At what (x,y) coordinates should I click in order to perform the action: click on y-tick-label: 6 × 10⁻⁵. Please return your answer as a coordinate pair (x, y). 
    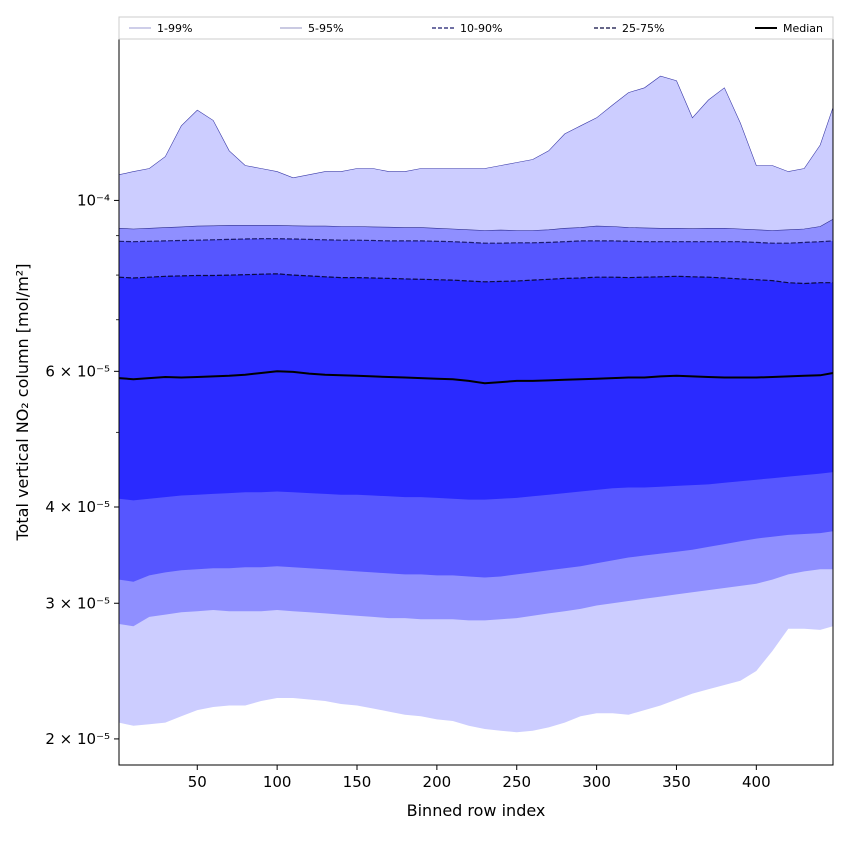
    Looking at the image, I should click on (77, 371).